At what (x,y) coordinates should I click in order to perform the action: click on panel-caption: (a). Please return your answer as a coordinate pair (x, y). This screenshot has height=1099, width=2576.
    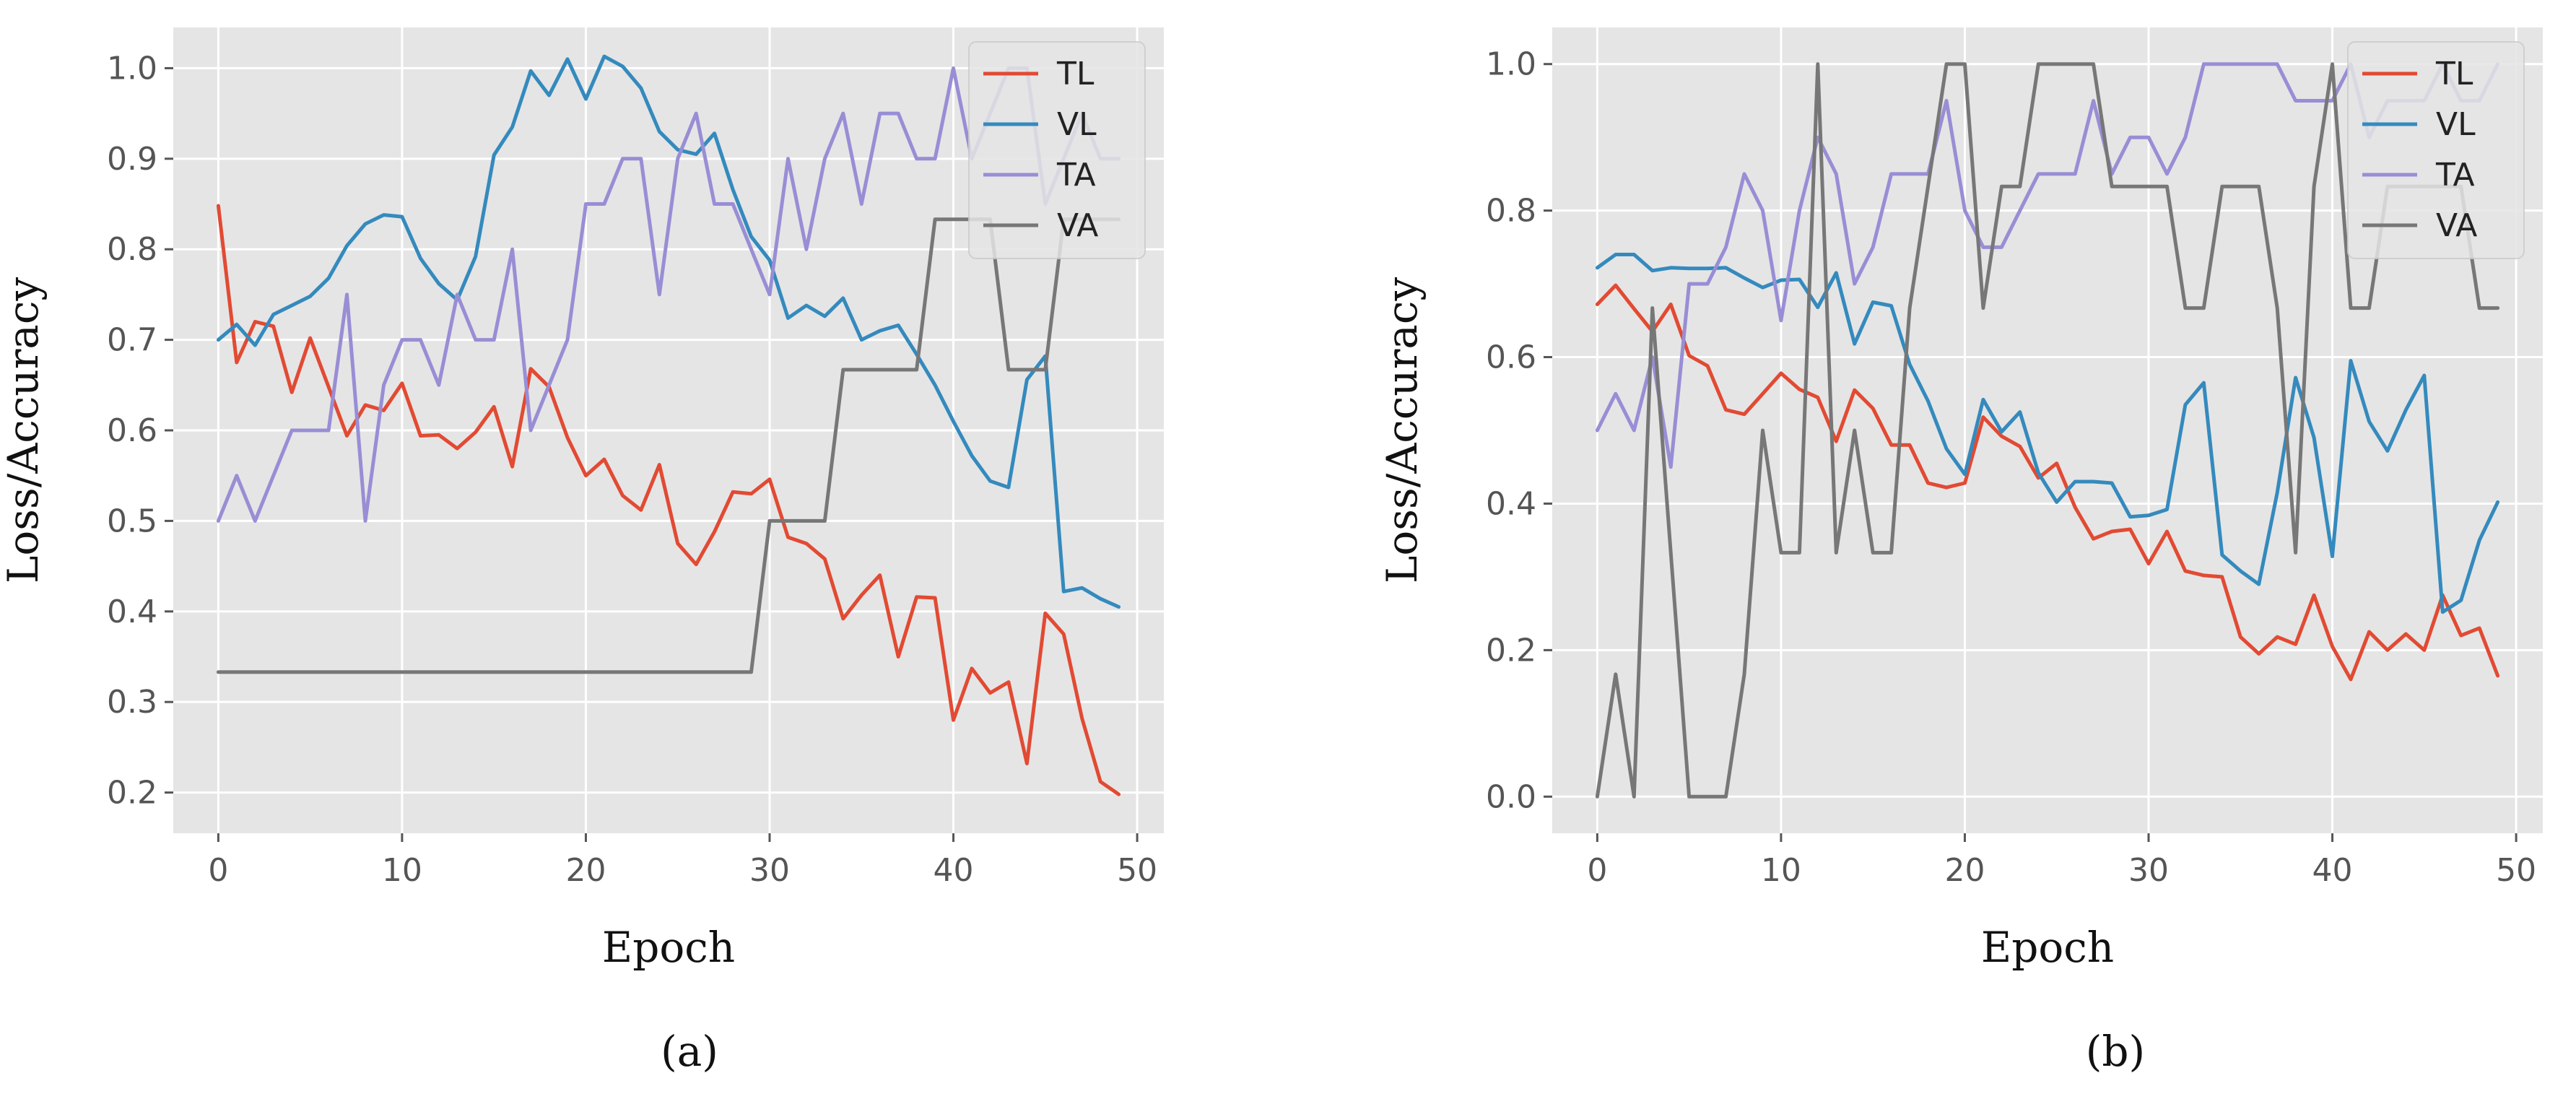
    Looking at the image, I should click on (689, 1051).